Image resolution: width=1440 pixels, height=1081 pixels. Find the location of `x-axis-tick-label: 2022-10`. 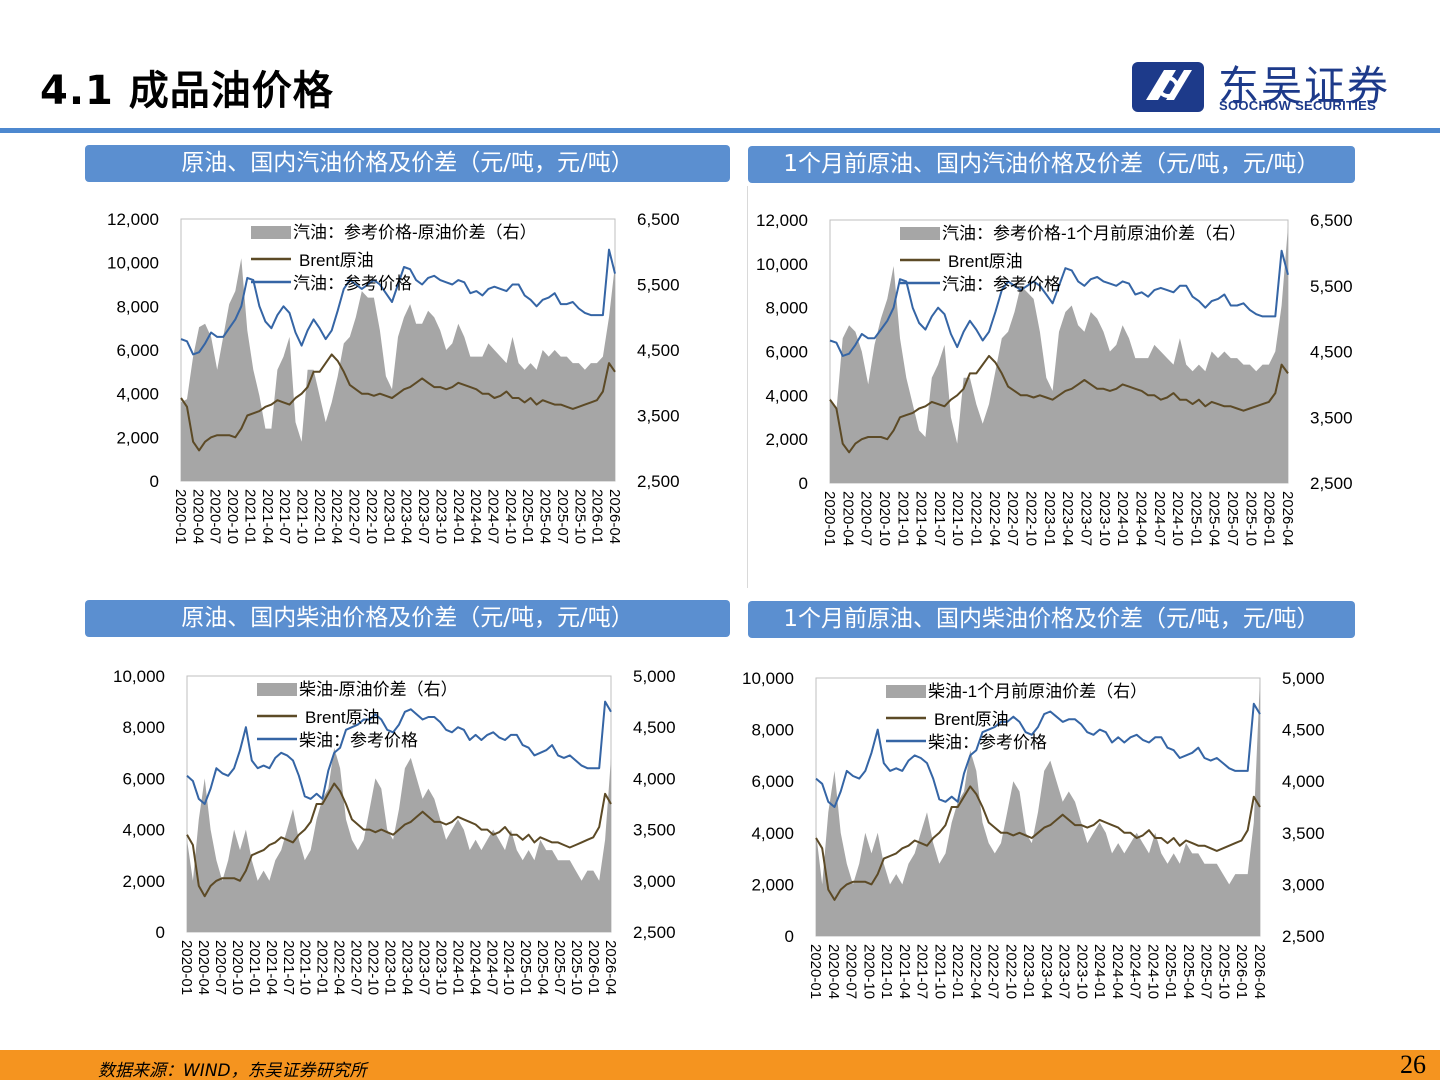

x-axis-tick-label: 2022-10 is located at coordinates (371, 516).